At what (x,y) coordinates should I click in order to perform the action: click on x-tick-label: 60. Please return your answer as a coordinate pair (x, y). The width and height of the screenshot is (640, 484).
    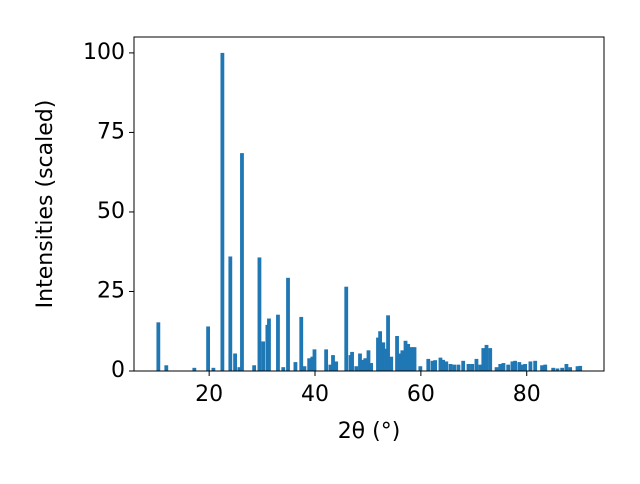
    Looking at the image, I should click on (421, 394).